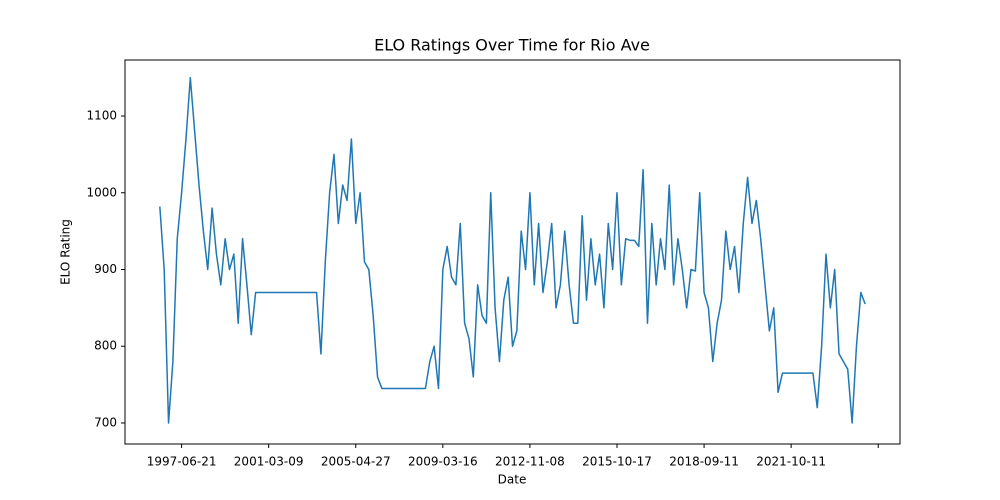  What do you see at coordinates (512, 480) in the screenshot?
I see `x-axis-label: Date` at bounding box center [512, 480].